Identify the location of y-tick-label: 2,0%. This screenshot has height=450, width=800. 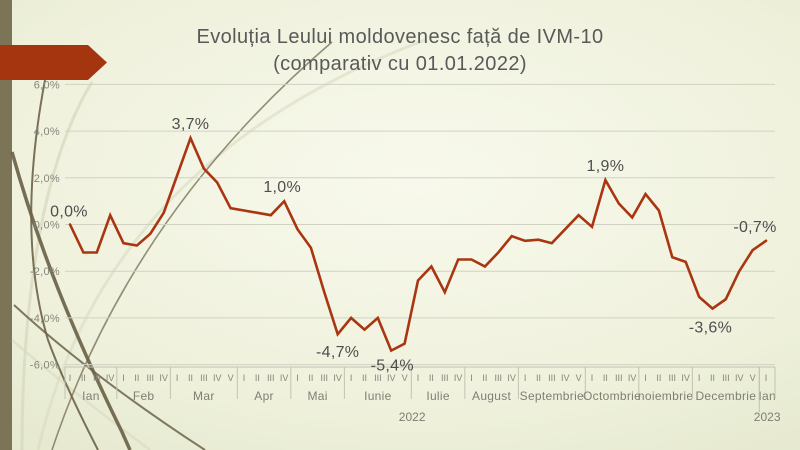
(47, 179).